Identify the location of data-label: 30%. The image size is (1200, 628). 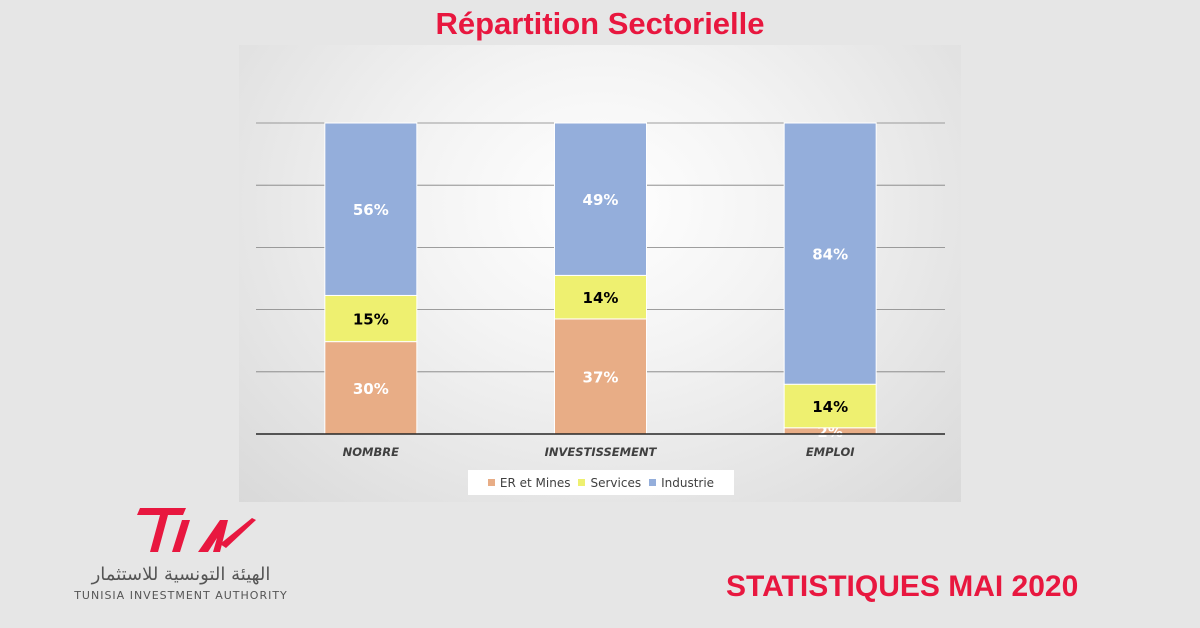
(371, 389).